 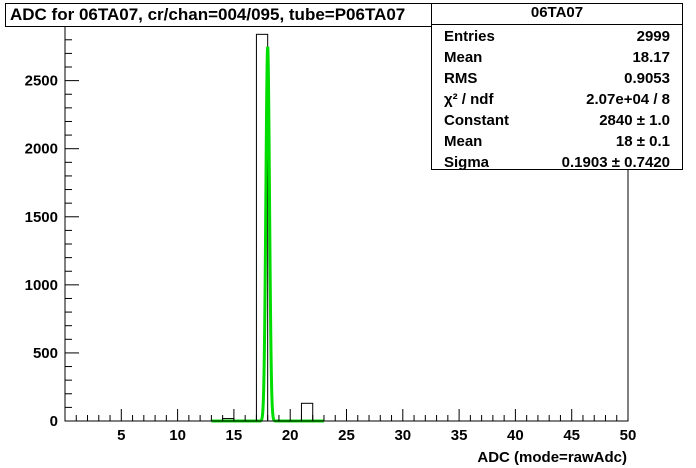 I want to click on stats-value: 0.9053, so click(x=647, y=78).